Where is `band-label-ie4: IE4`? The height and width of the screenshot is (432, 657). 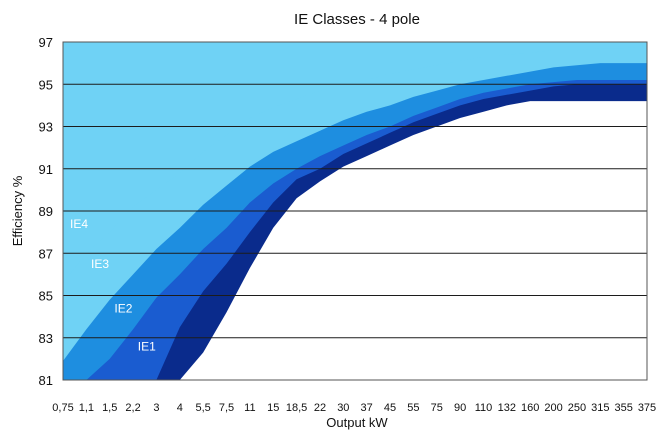 band-label-ie4: IE4 is located at coordinates (79, 224).